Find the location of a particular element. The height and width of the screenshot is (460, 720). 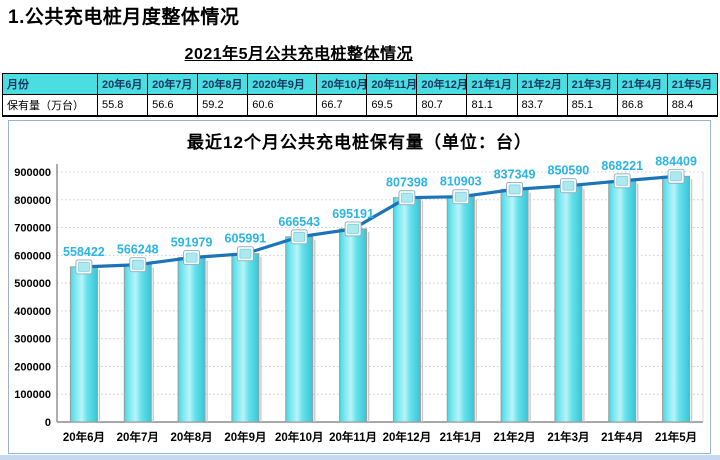

table-header-cell: 21年2月 is located at coordinates (542, 84).